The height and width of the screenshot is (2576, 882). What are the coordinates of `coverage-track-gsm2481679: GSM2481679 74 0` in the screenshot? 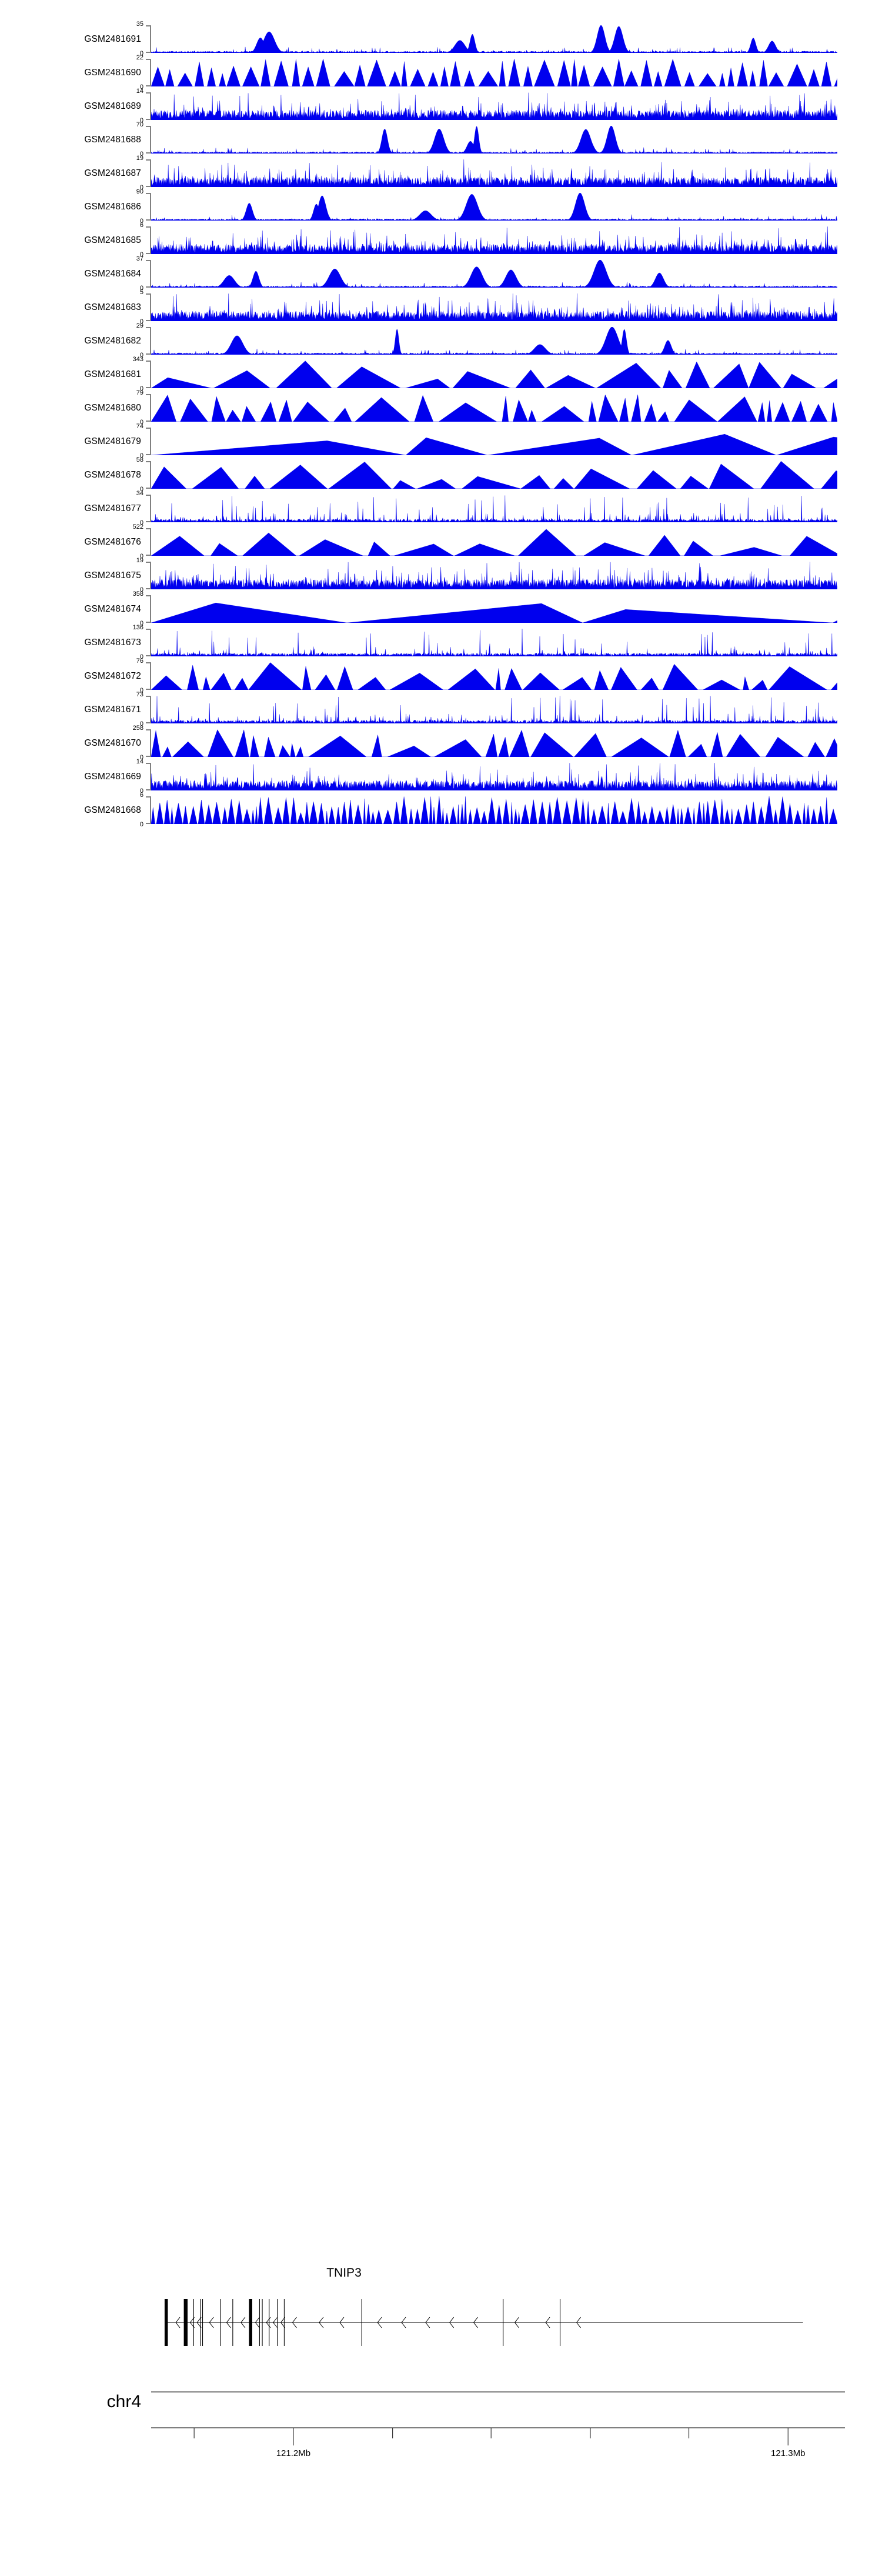 It's located at (441, 441).